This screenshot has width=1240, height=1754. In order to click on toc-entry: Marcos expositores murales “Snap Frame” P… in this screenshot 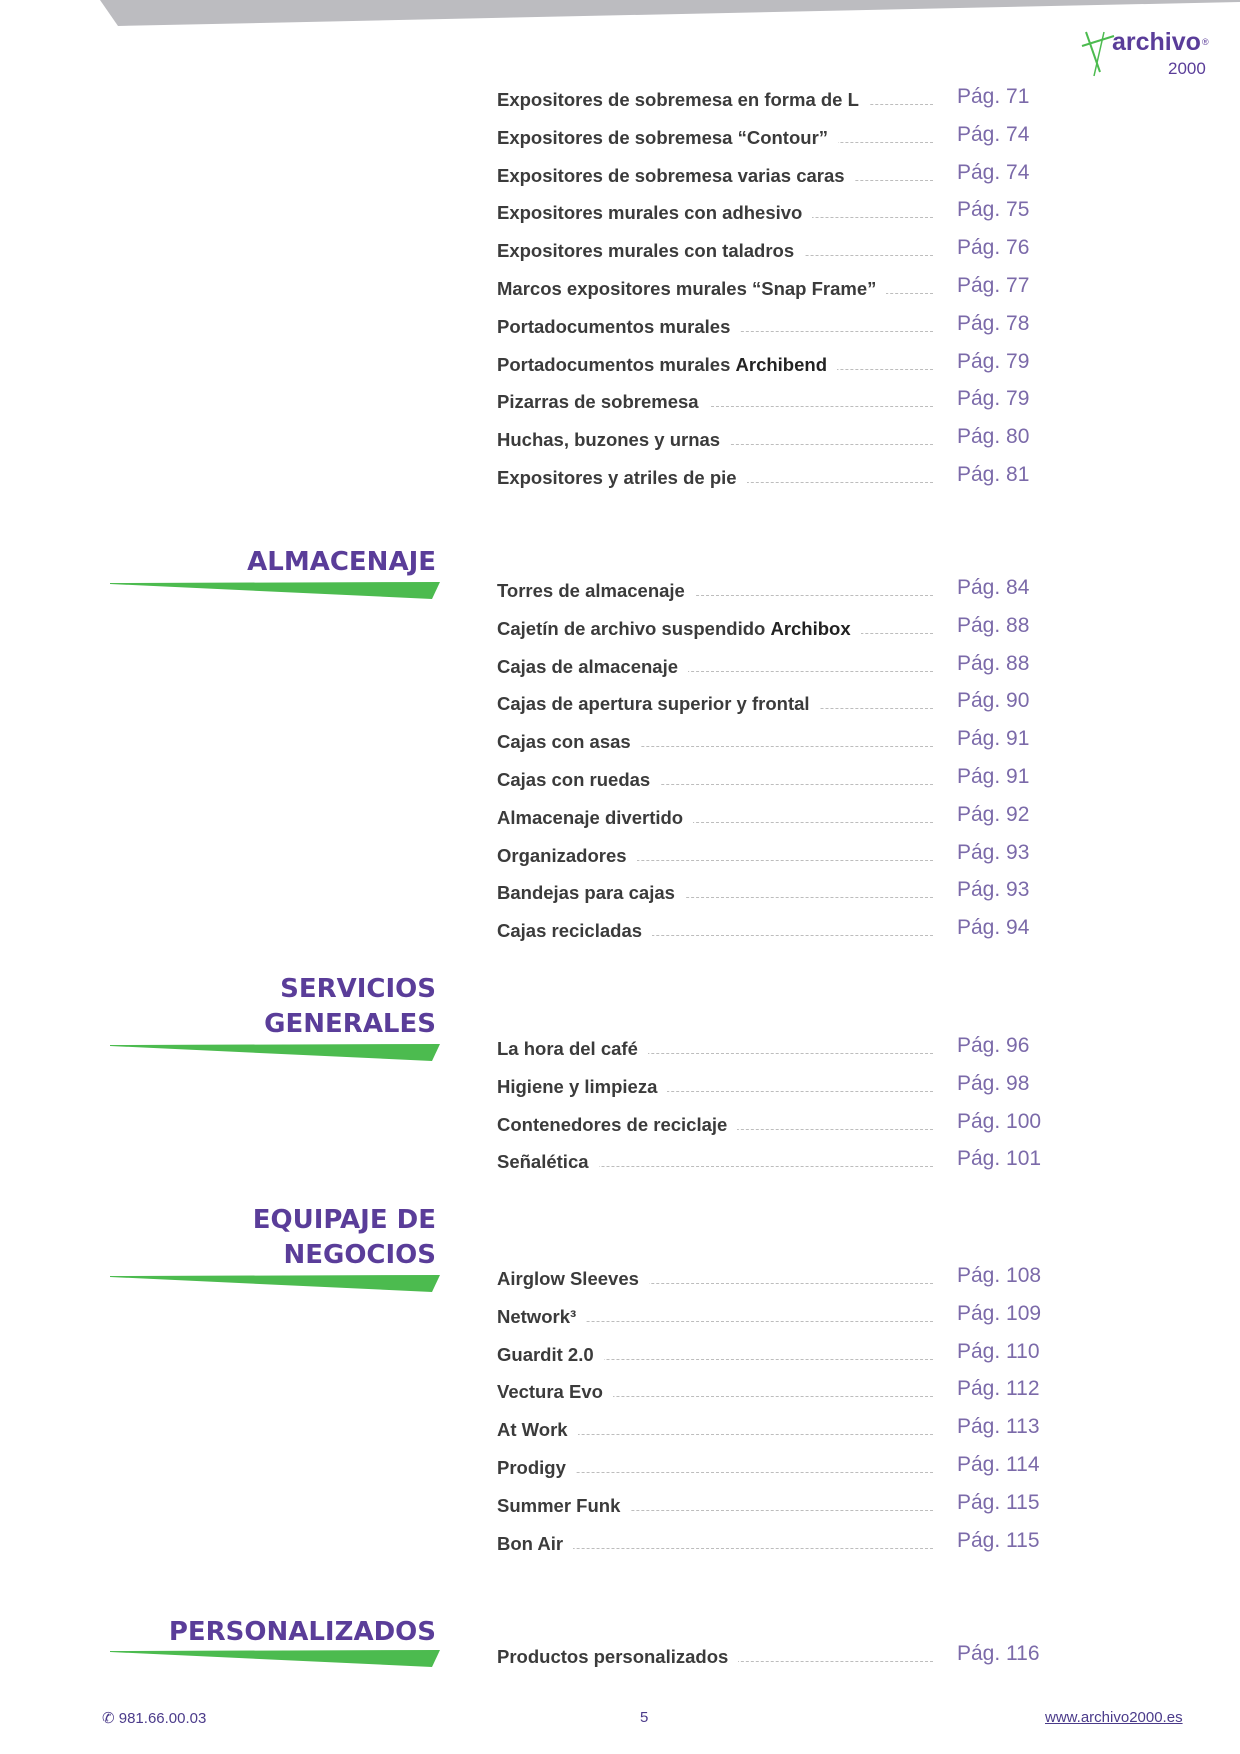, I will do `click(767, 285)`.